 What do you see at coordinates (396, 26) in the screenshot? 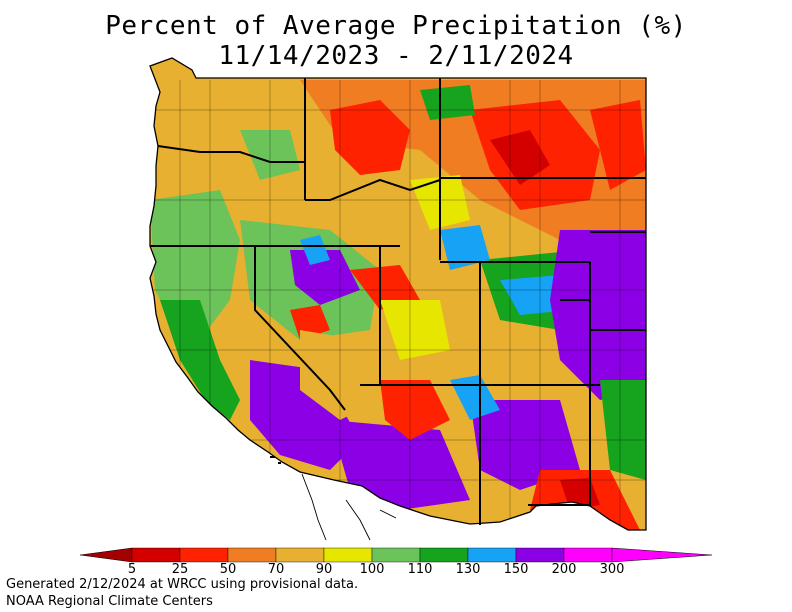
I see `map-title: Percent of Average Precipitation (%)` at bounding box center [396, 26].